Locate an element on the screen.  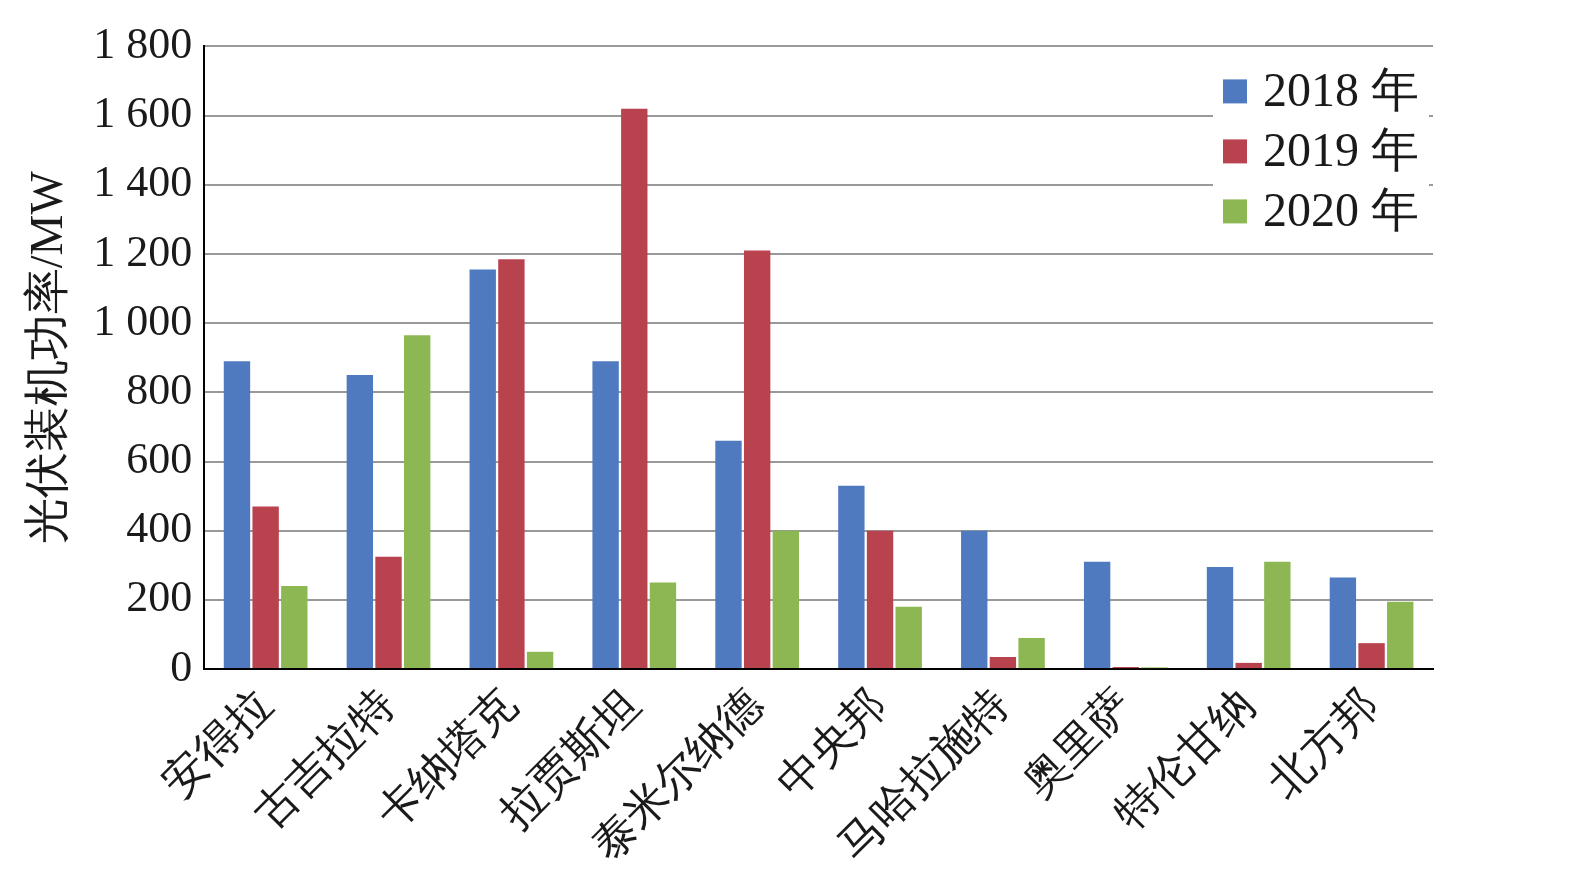
y-tick-label: 1 600 is located at coordinates (143, 113).